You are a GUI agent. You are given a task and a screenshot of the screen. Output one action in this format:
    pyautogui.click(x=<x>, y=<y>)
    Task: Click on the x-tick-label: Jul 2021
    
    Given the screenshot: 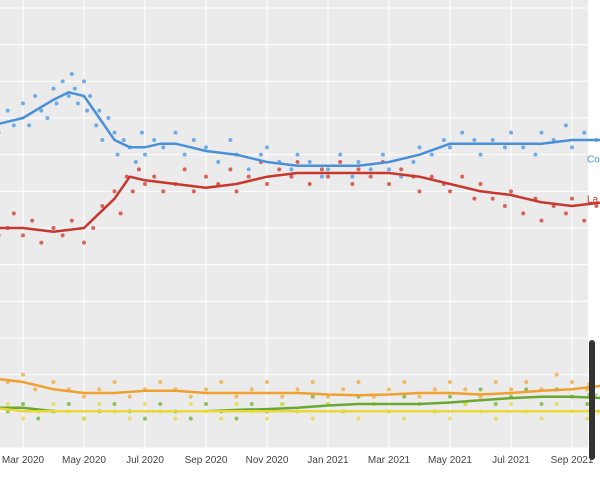 What is the action you would take?
    pyautogui.click(x=511, y=460)
    